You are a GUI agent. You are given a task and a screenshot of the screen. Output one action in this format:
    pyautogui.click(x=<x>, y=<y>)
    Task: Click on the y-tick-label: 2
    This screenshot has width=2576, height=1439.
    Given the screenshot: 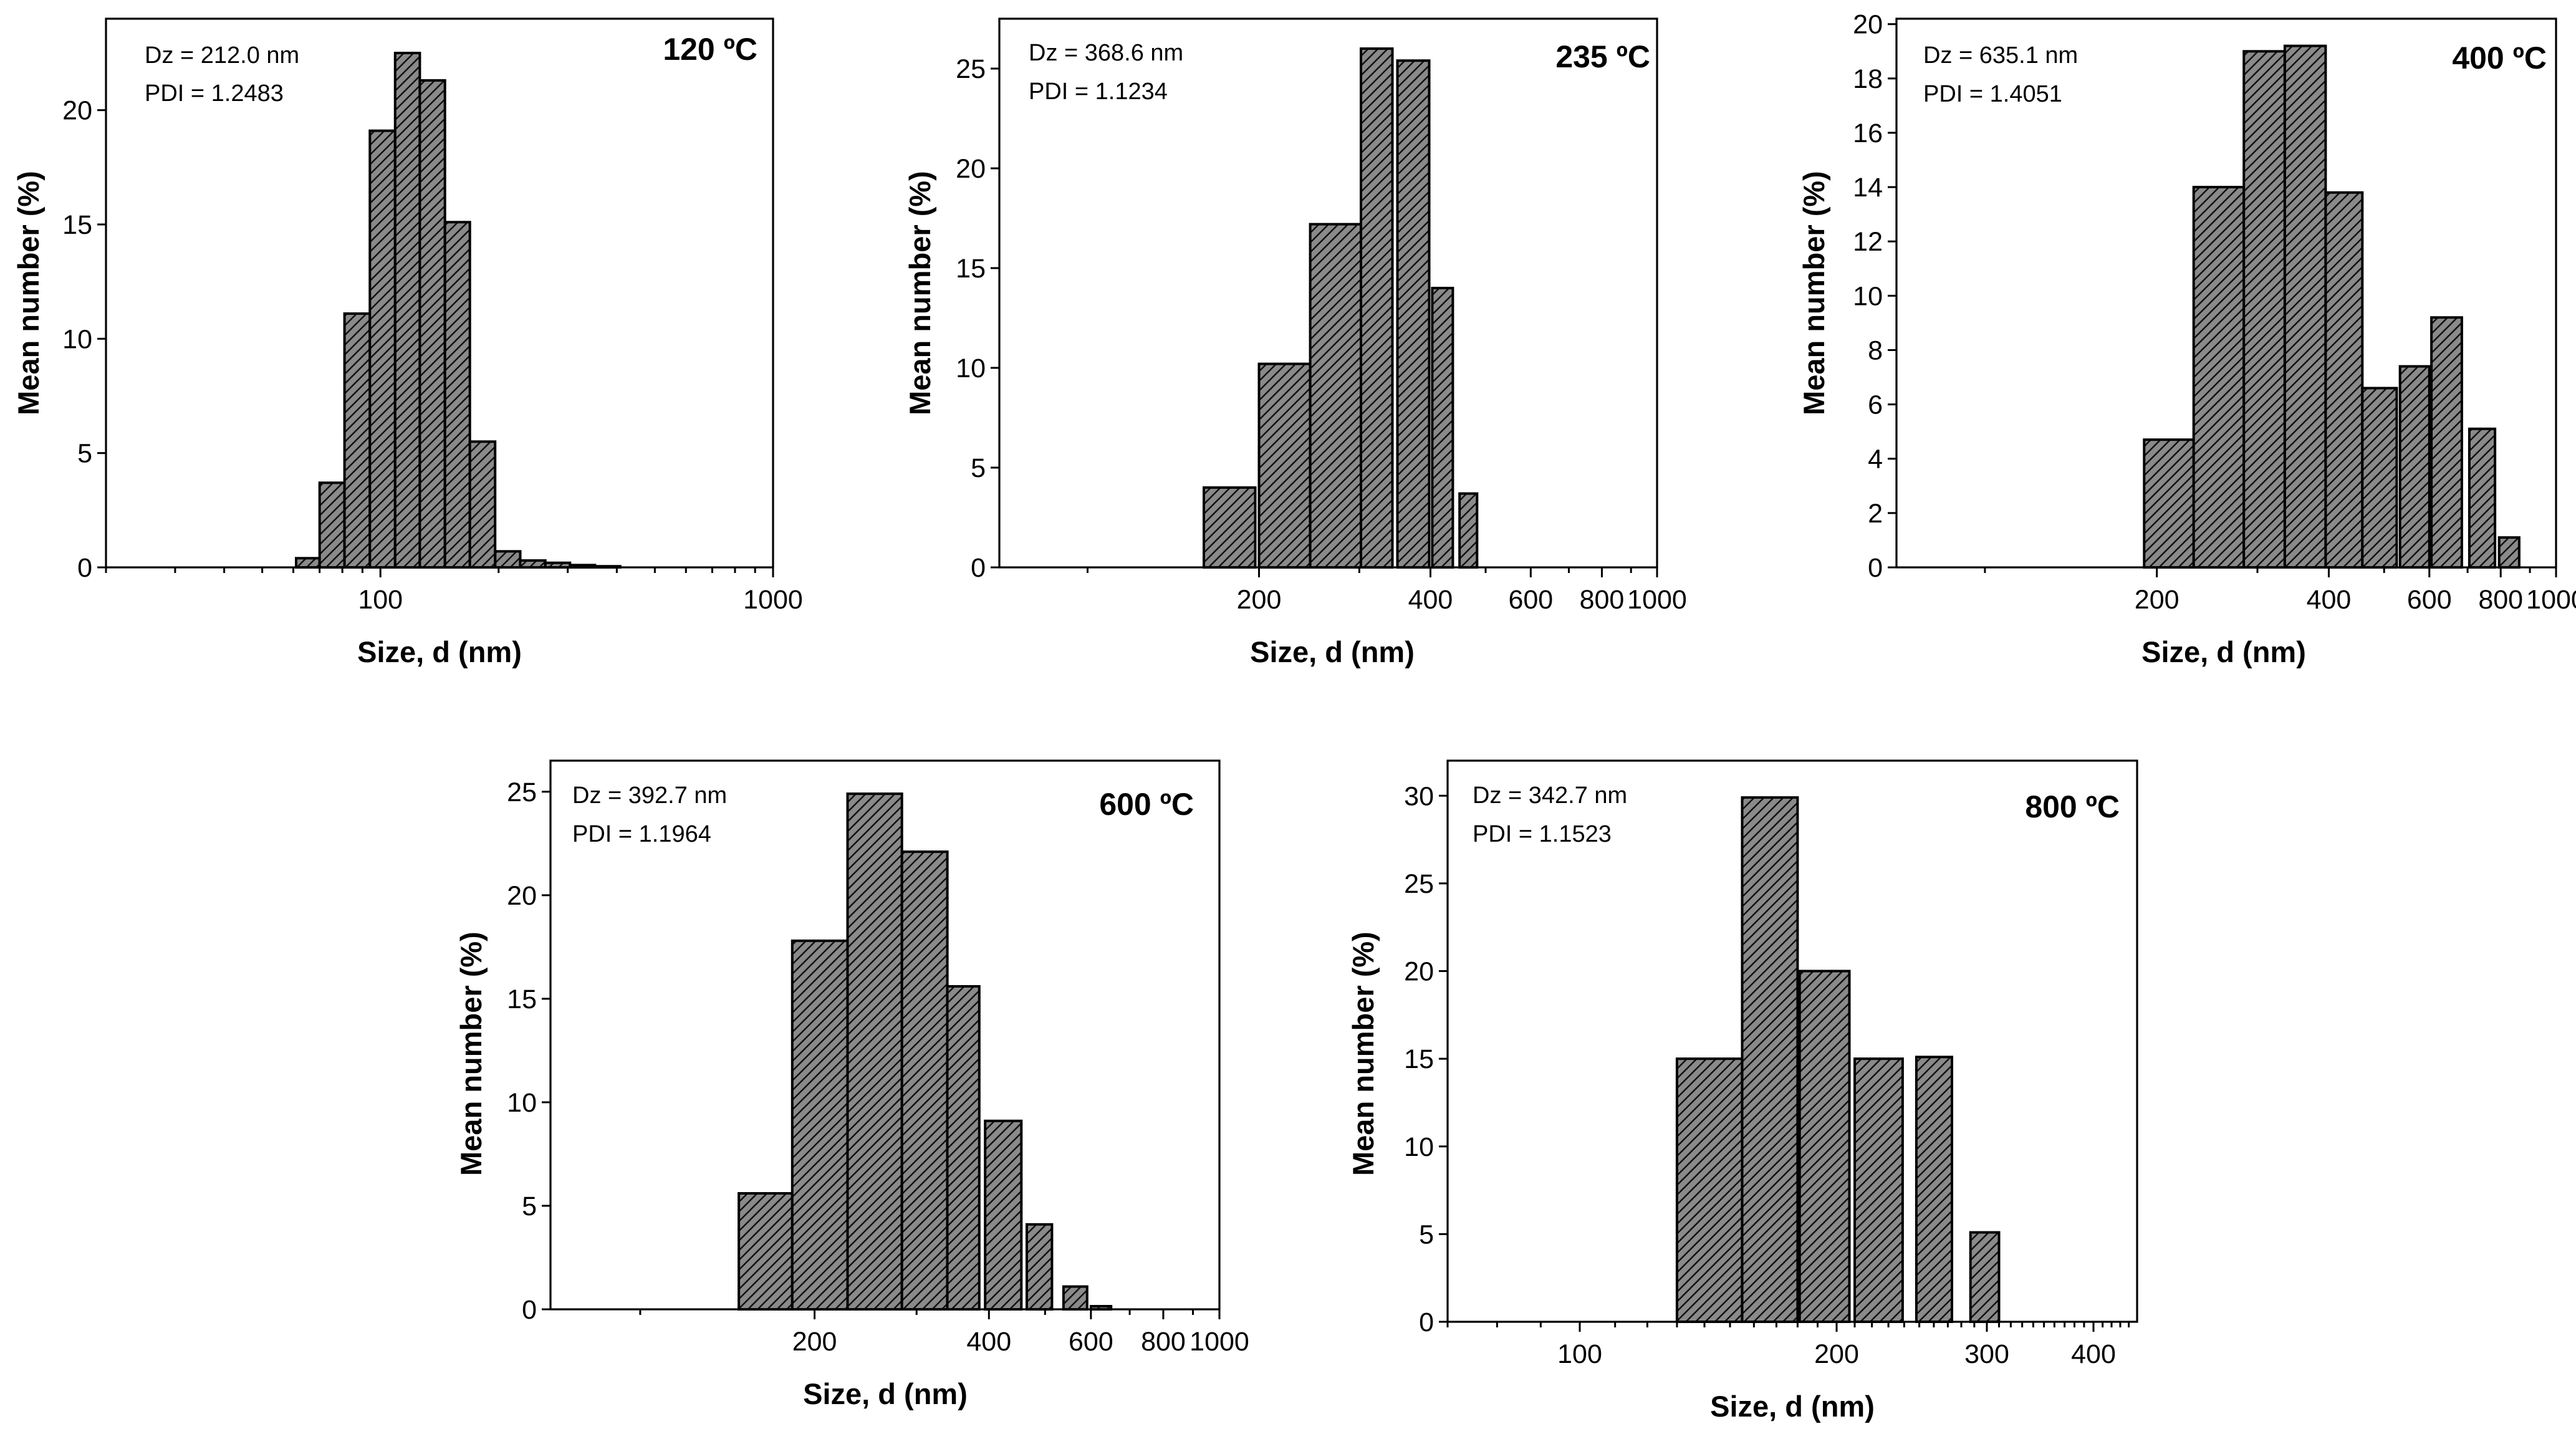 What is the action you would take?
    pyautogui.click(x=1875, y=514)
    